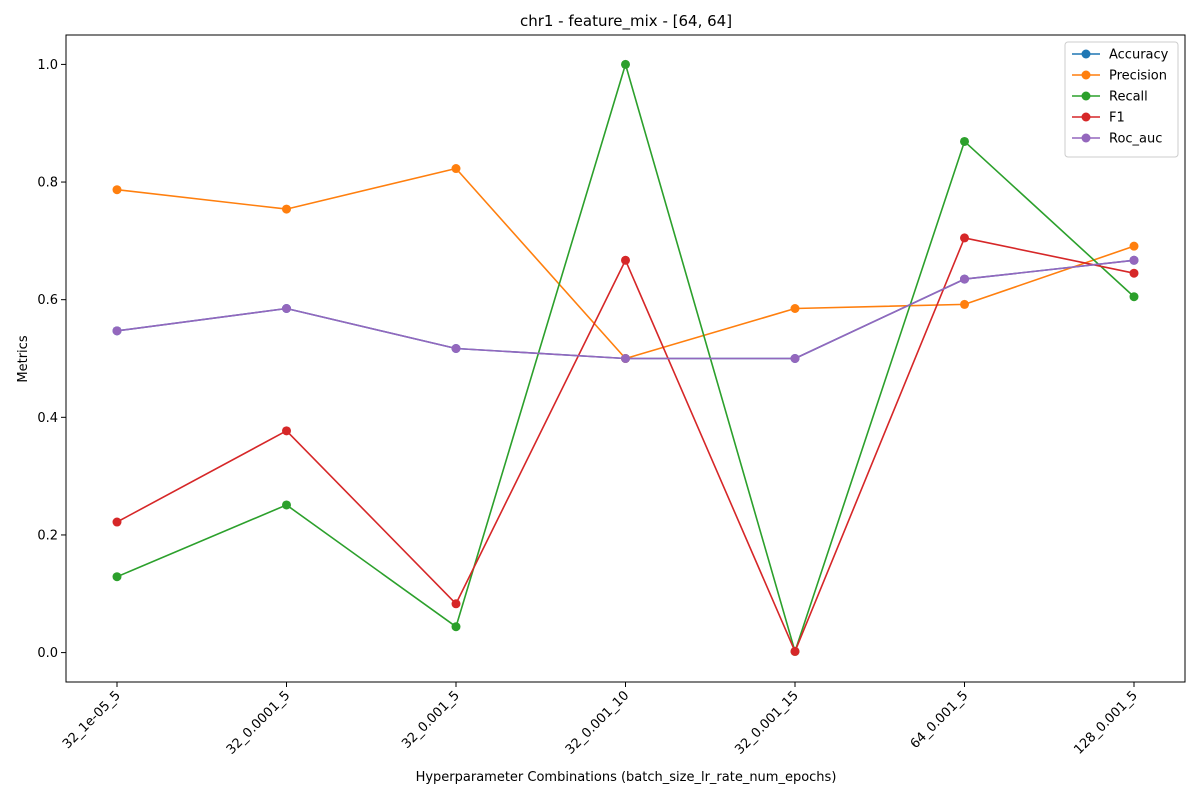 The width and height of the screenshot is (1200, 800). What do you see at coordinates (1128, 97) in the screenshot?
I see `legend-label: Recall` at bounding box center [1128, 97].